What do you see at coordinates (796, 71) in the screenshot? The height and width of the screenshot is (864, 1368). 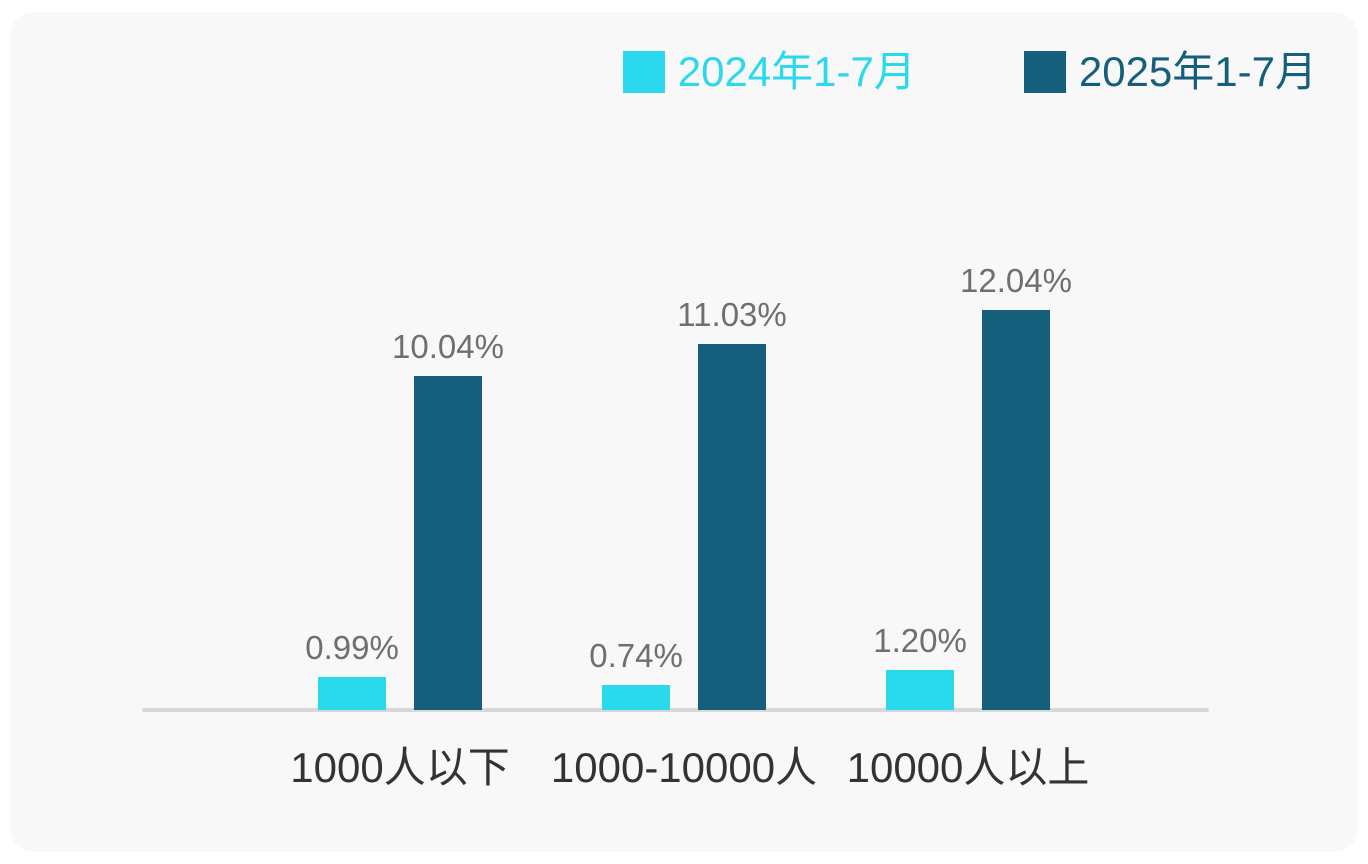 I see `legend-label-2024: 2024年1-7月` at bounding box center [796, 71].